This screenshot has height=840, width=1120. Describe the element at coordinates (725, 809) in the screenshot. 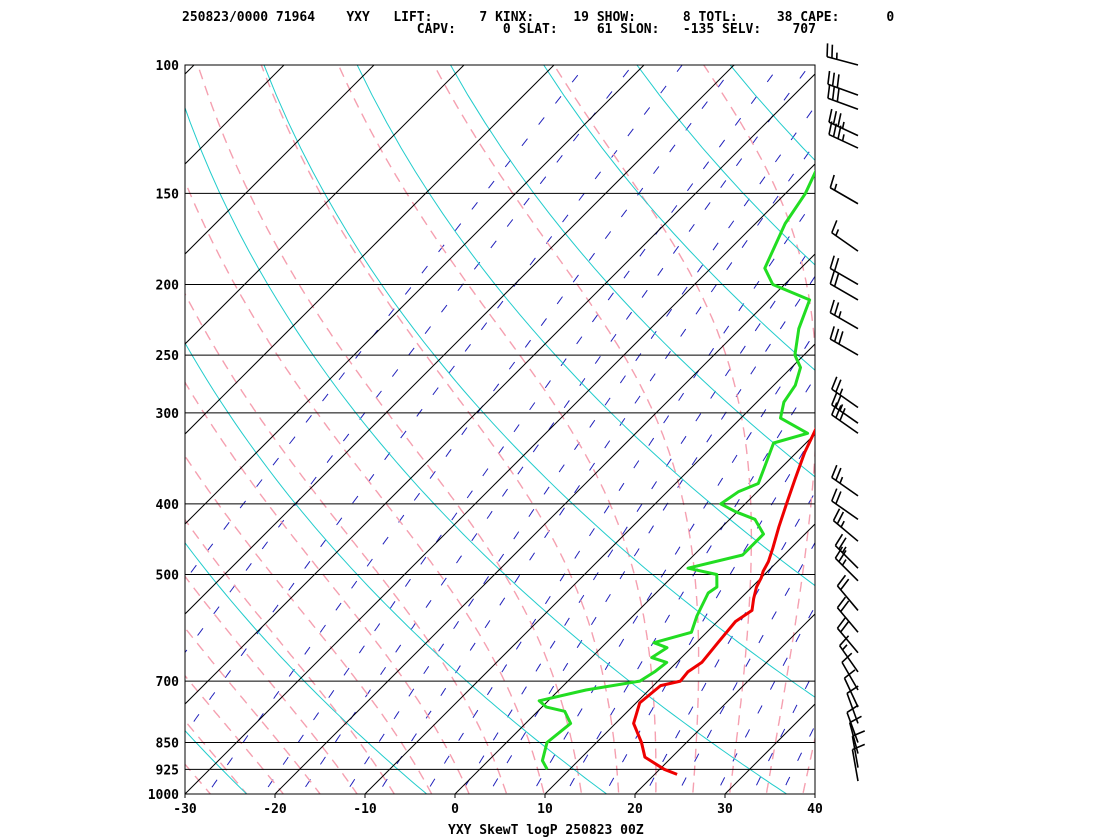

I see `temperature-tick-label: 30` at that location.